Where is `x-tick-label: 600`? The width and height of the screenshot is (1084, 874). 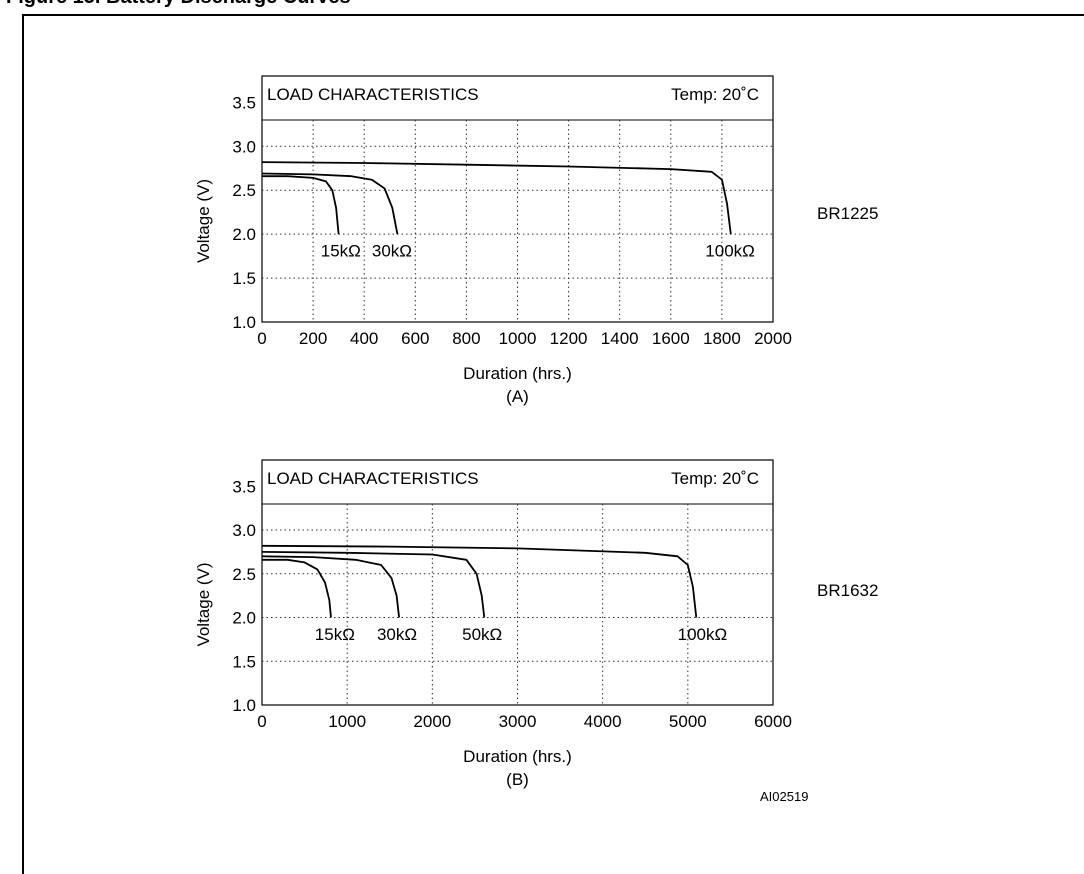 x-tick-label: 600 is located at coordinates (415, 338).